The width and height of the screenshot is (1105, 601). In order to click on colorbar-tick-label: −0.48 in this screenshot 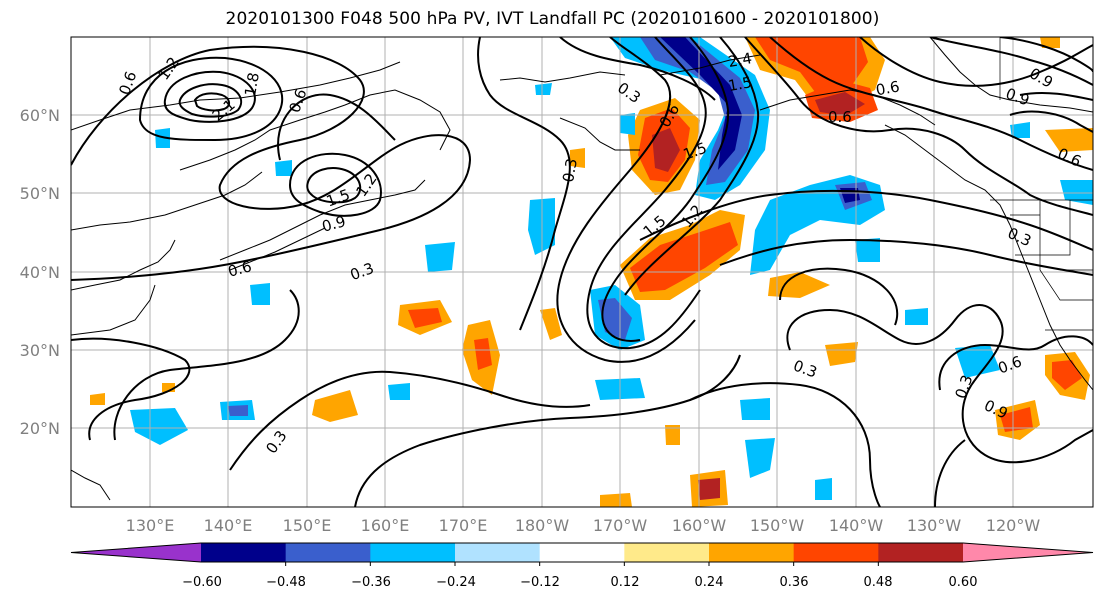, I will do `click(286, 582)`.